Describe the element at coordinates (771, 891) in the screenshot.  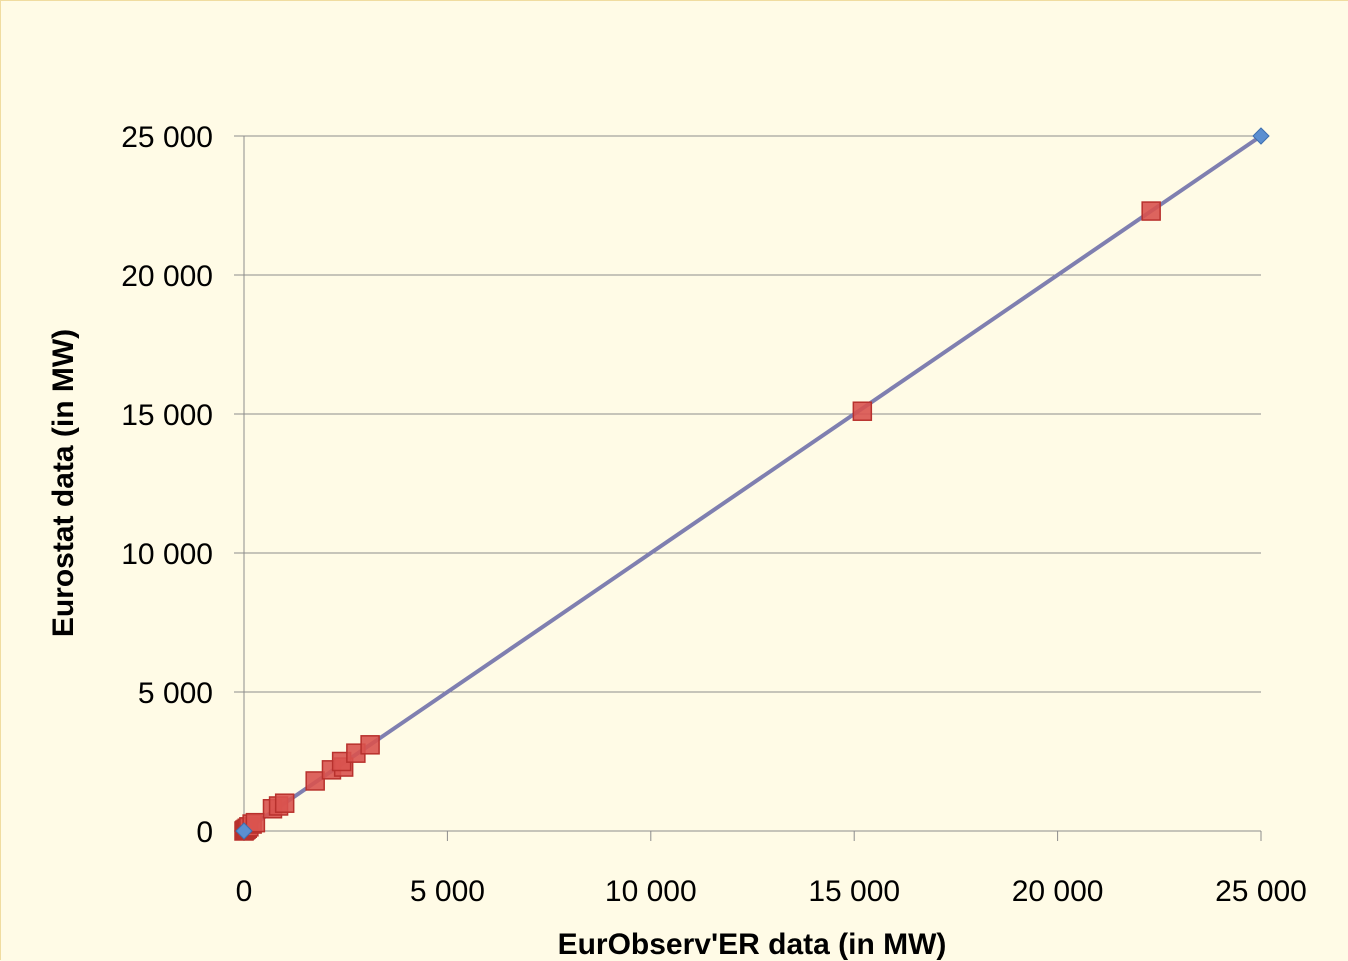
I see `x-tick-labels: 0 5 000 10 000 15 000 20 000 25 000` at that location.